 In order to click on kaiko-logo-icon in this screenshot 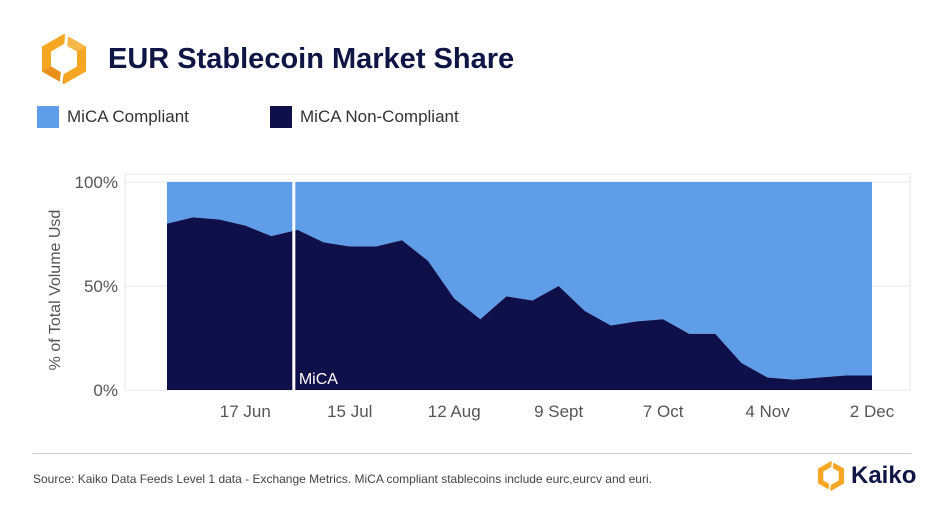, I will do `click(831, 476)`.